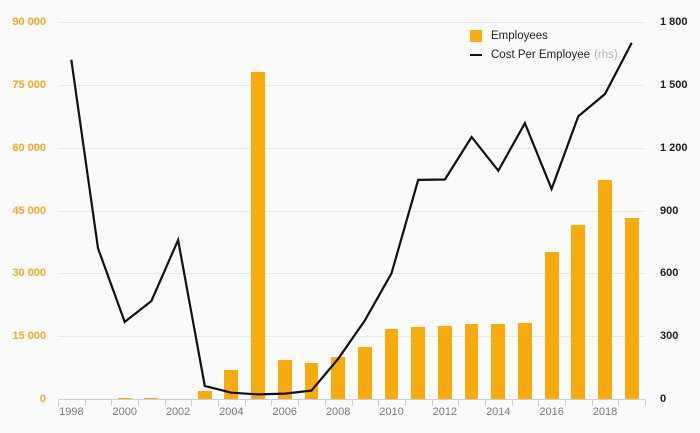  I want to click on legend-label-cost-per-employee: Cost Per Employee, so click(541, 54).